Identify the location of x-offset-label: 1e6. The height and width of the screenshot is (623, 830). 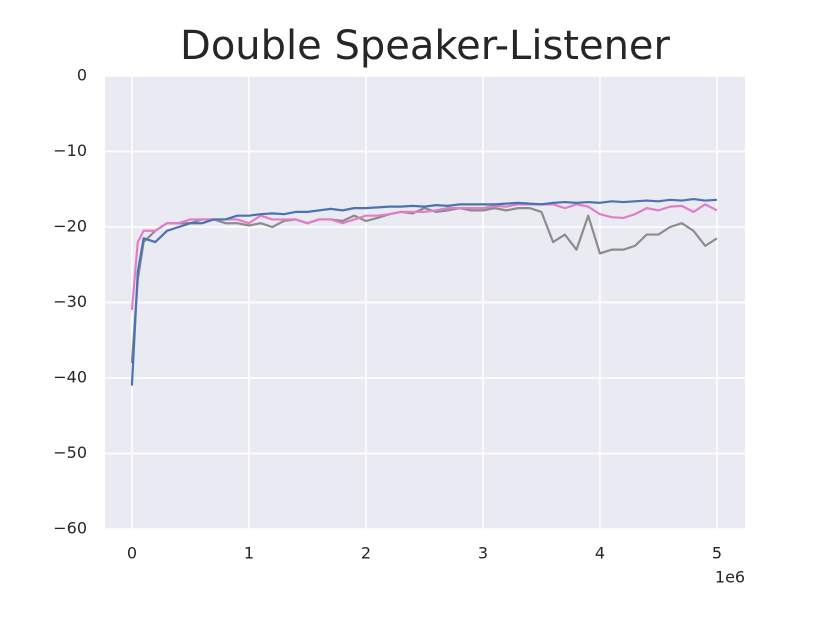
(730, 577).